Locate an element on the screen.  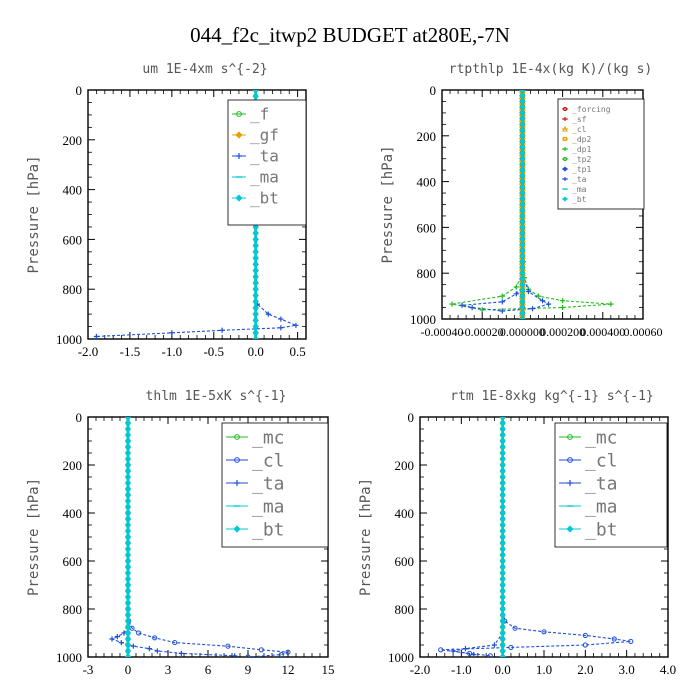
legend: _f _gf _ta _ma _bt is located at coordinates (267, 162).